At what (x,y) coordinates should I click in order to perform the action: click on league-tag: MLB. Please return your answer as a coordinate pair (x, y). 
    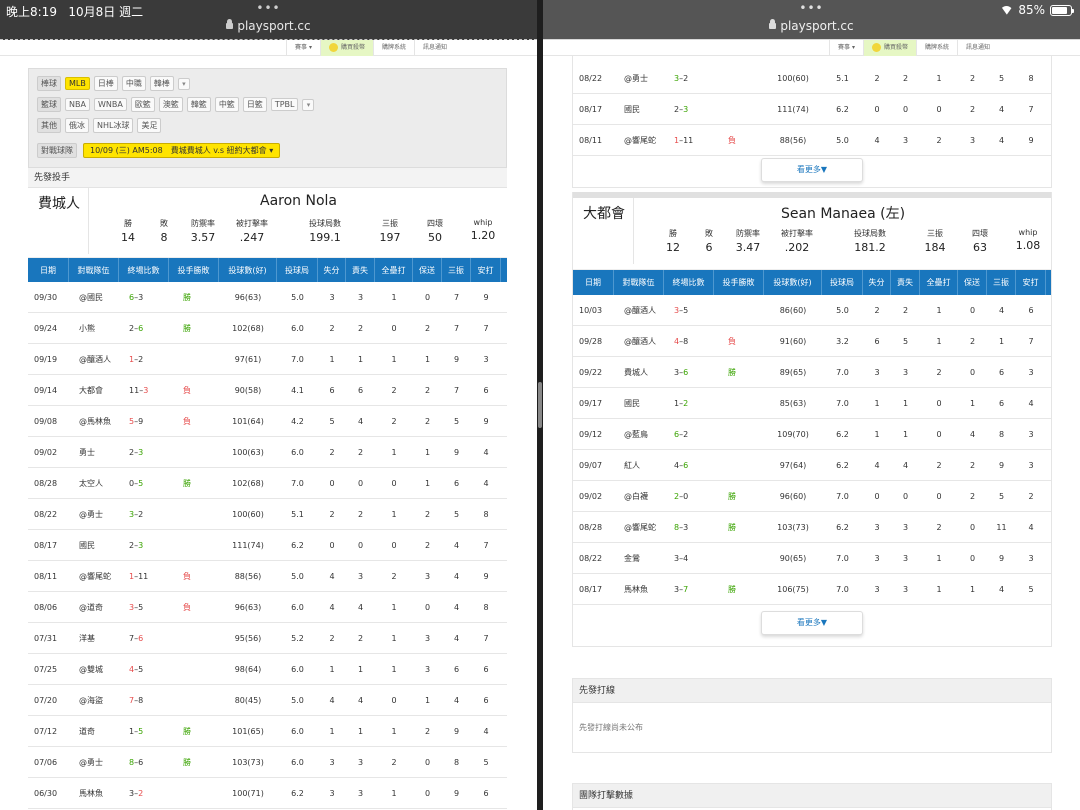
    Looking at the image, I should click on (77, 83).